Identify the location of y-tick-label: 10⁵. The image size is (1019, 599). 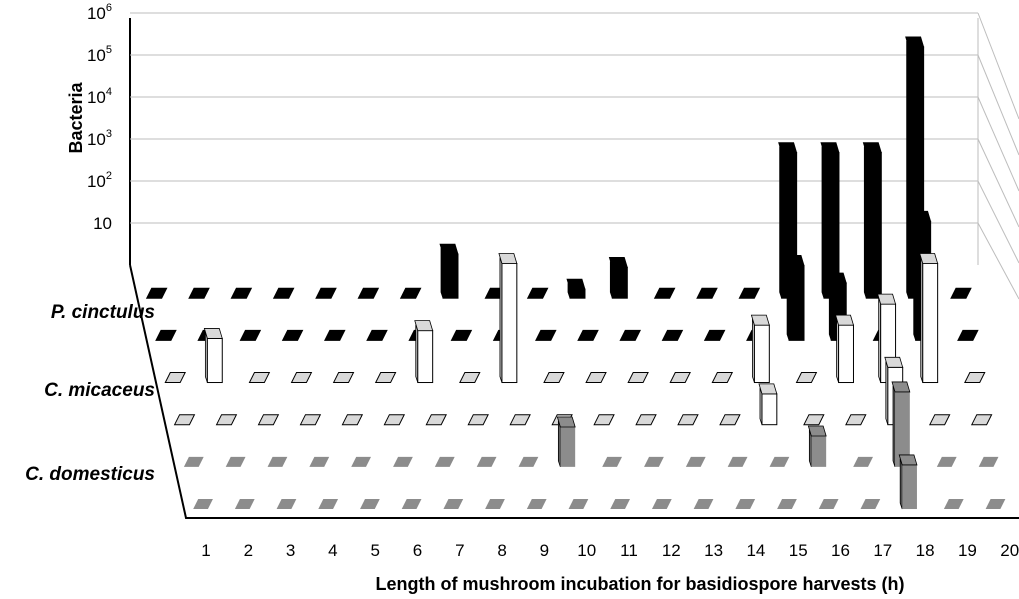
(99, 54).